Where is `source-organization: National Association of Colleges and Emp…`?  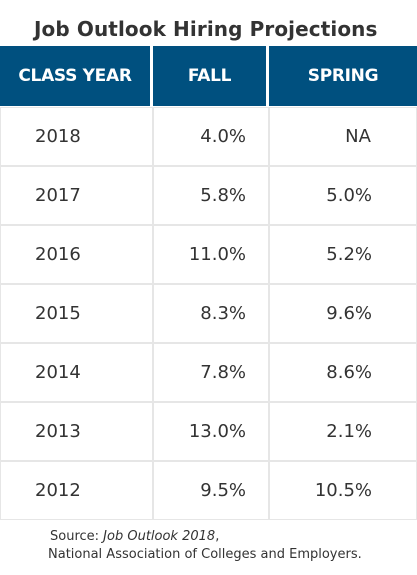 source-organization: National Association of Colleges and Emp… is located at coordinates (205, 554).